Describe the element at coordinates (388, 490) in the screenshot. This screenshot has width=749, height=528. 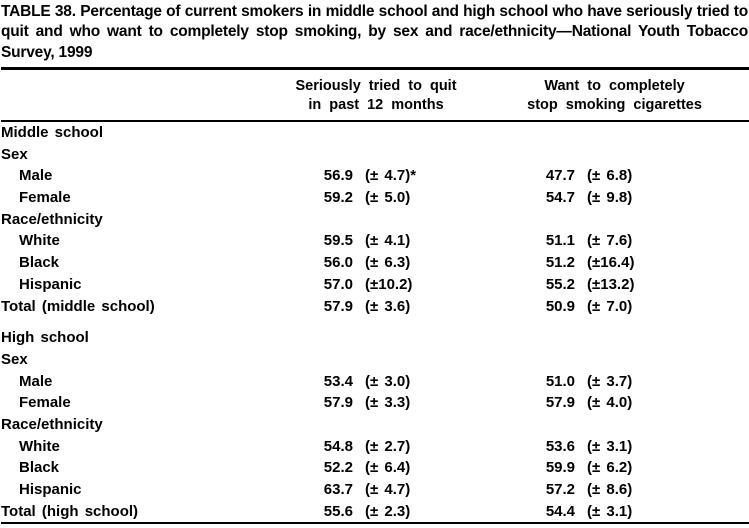
I see `ci-tried-to-quit: (± 4.7)` at that location.